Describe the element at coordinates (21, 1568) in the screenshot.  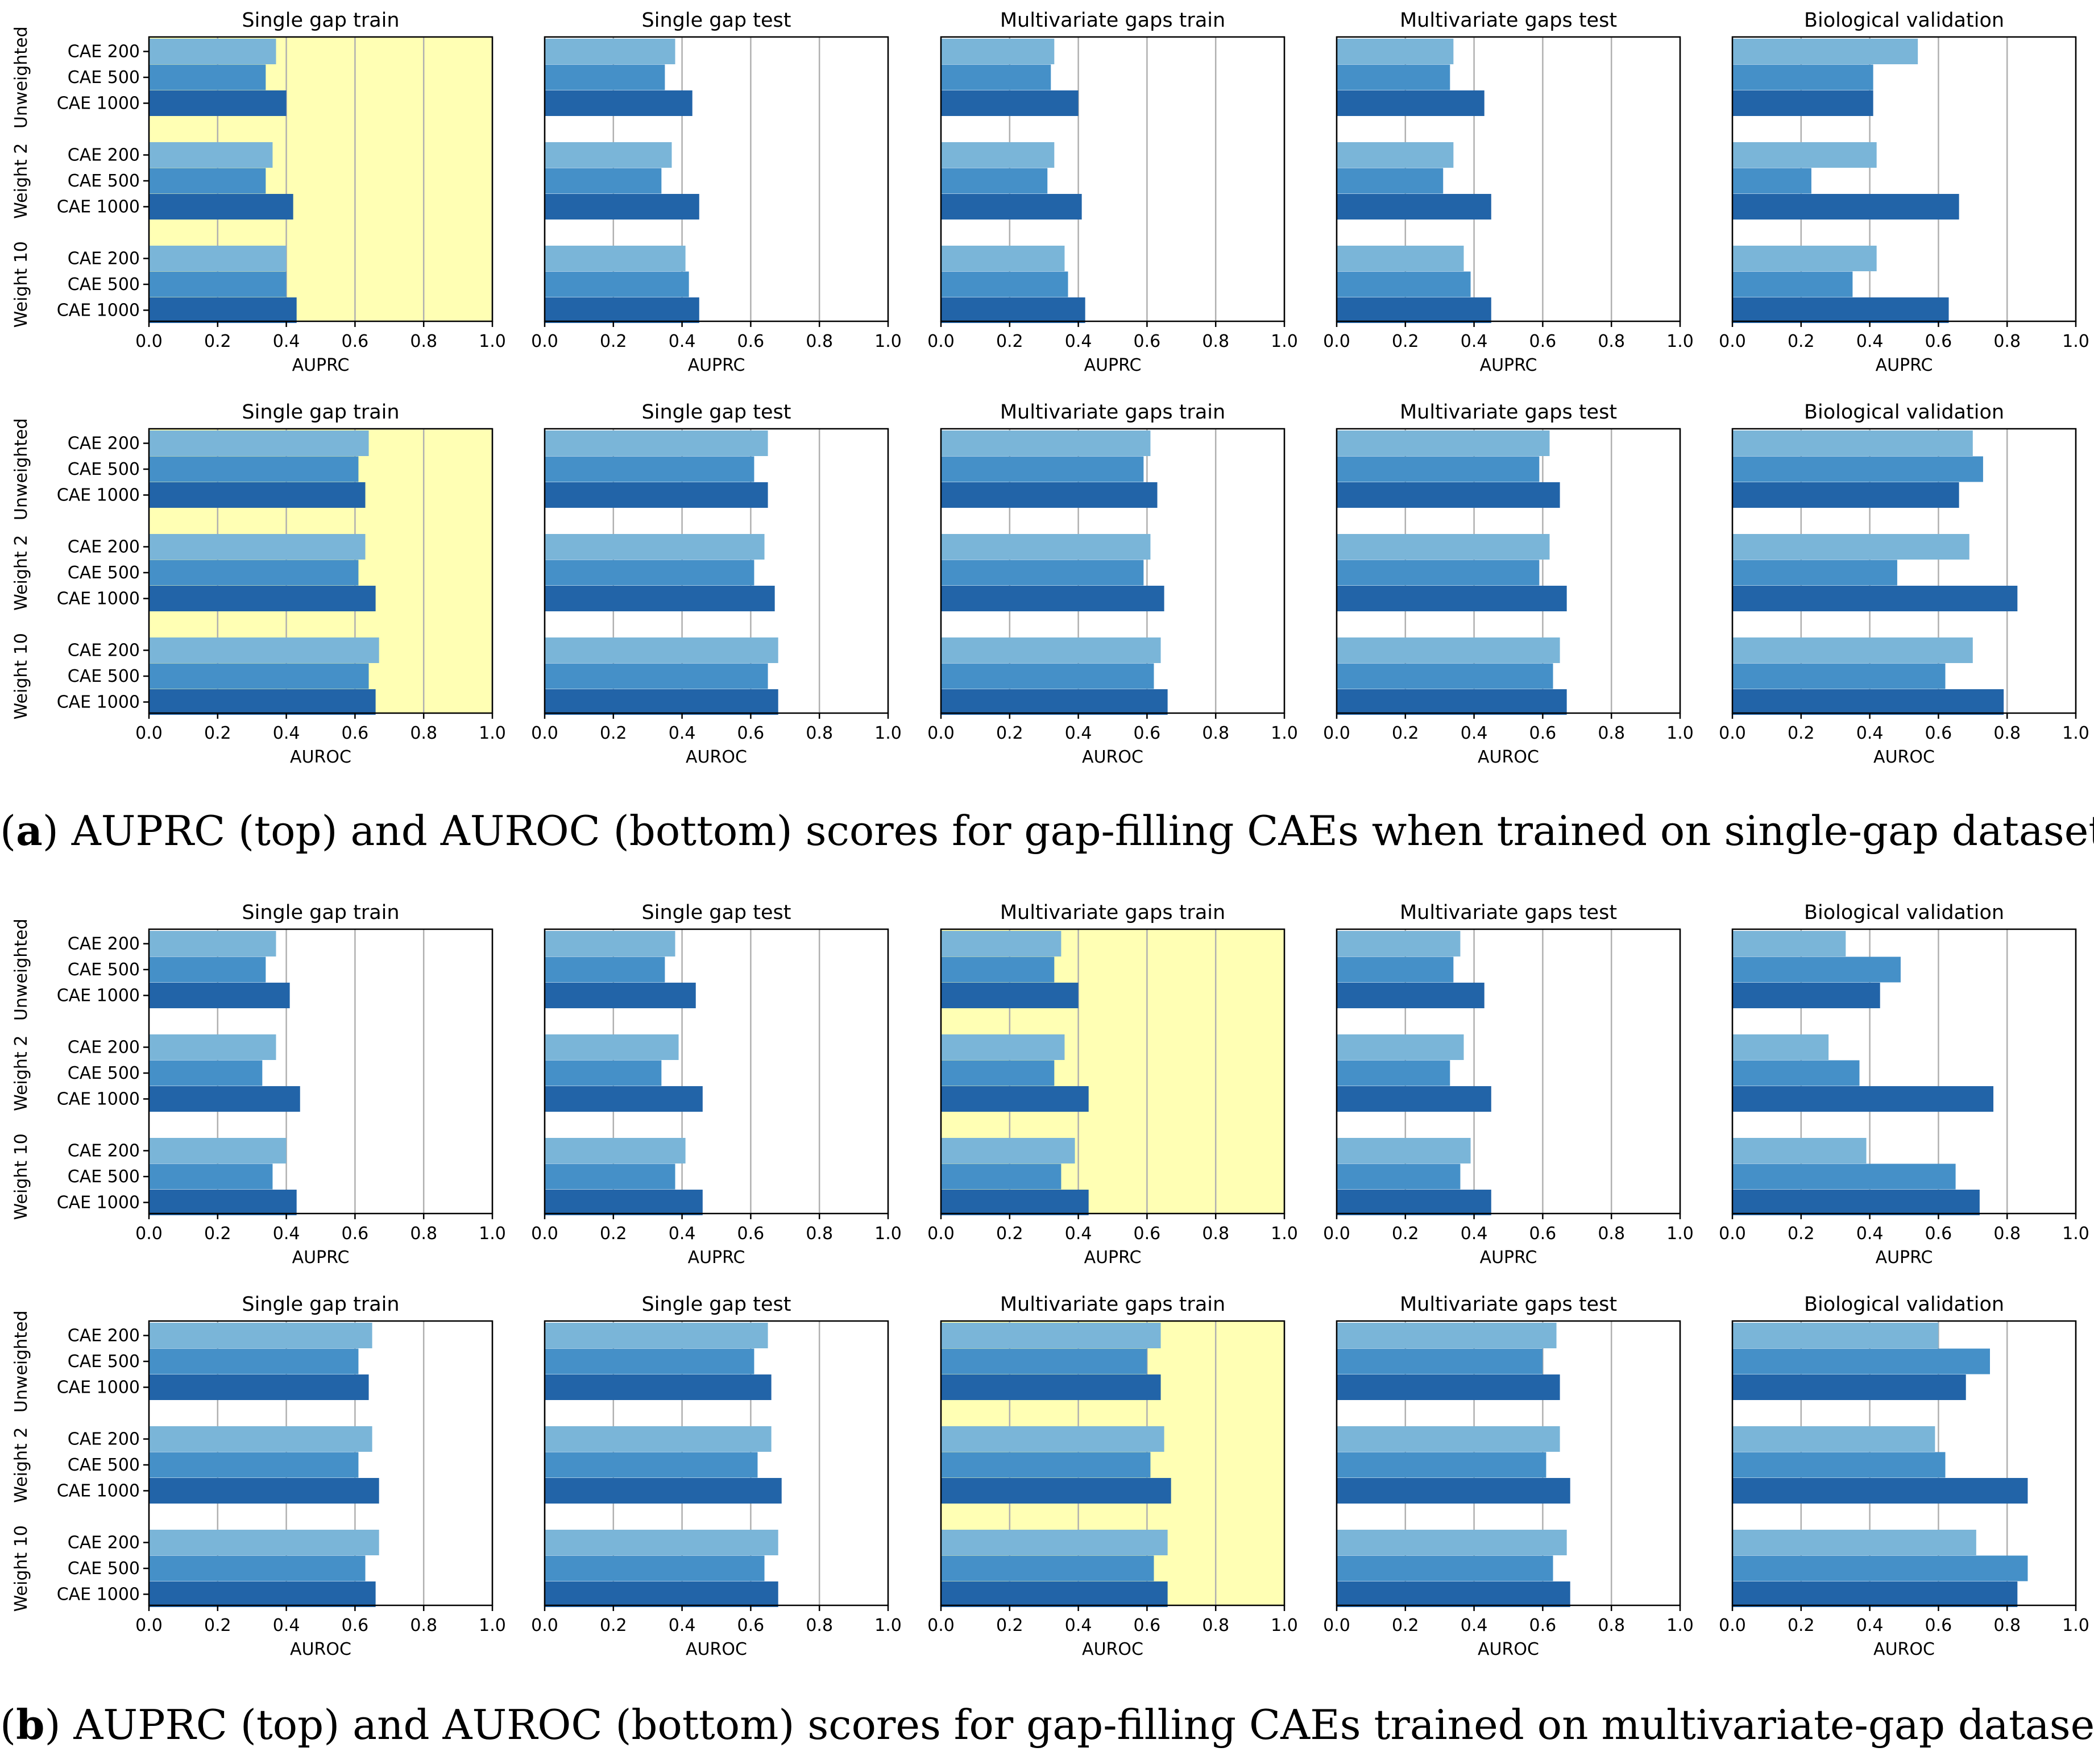
I see `group-label: Weight 10` at that location.